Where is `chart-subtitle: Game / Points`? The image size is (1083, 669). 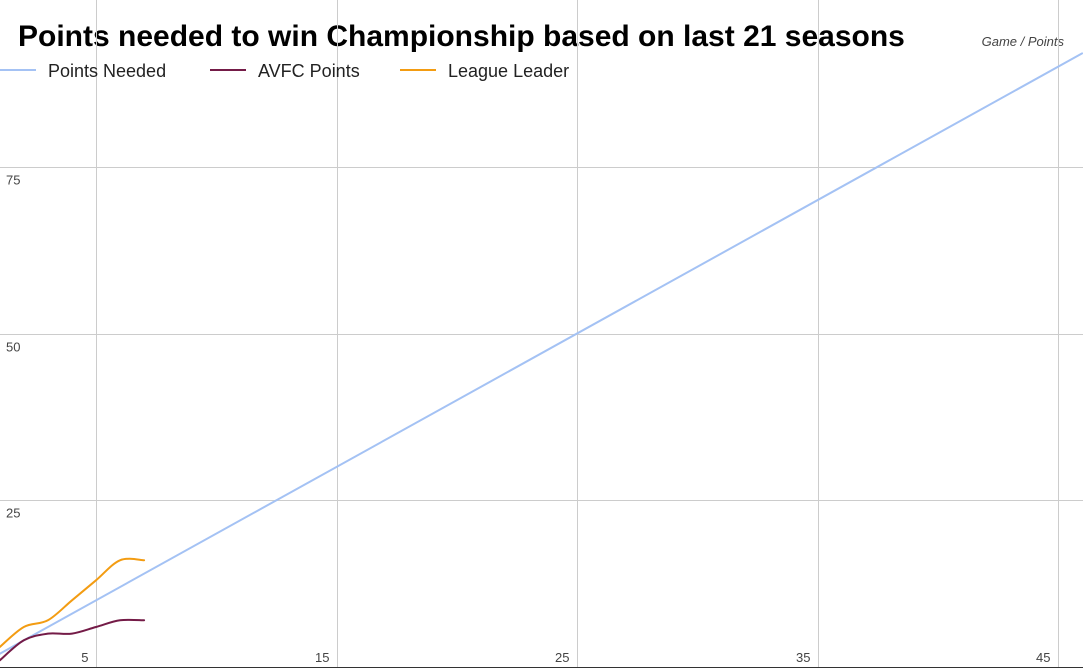 chart-subtitle: Game / Points is located at coordinates (1023, 41).